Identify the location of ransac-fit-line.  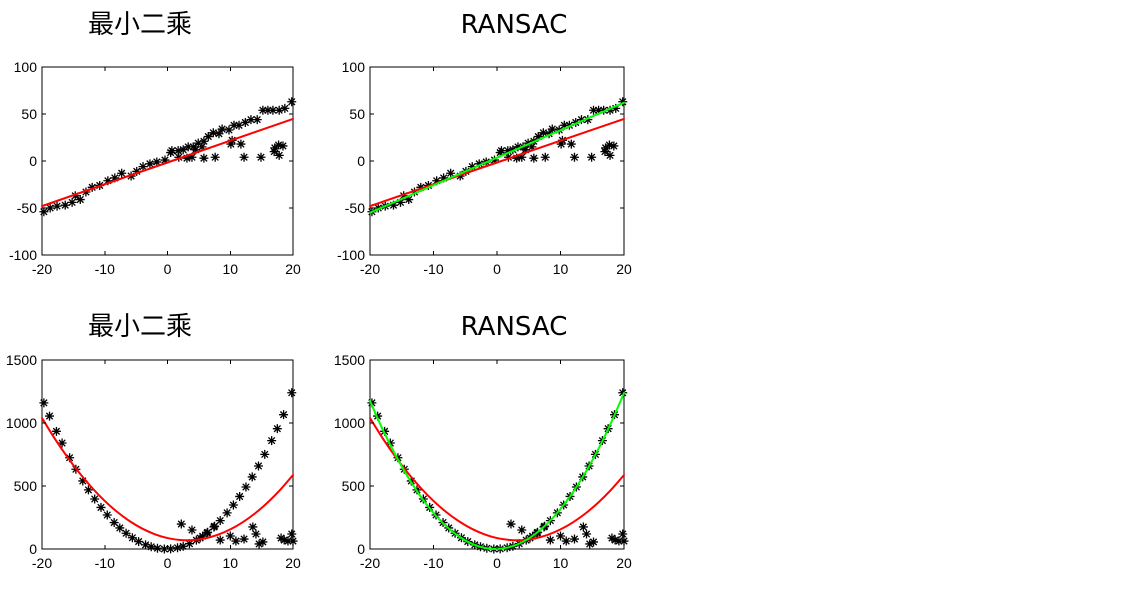
(497, 157).